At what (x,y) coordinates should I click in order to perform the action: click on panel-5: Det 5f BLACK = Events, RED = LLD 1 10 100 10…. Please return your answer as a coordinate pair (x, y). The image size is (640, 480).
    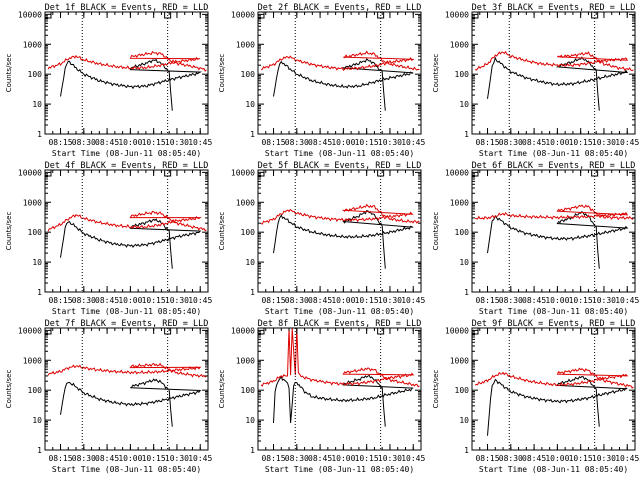
    Looking at the image, I should click on (321, 238).